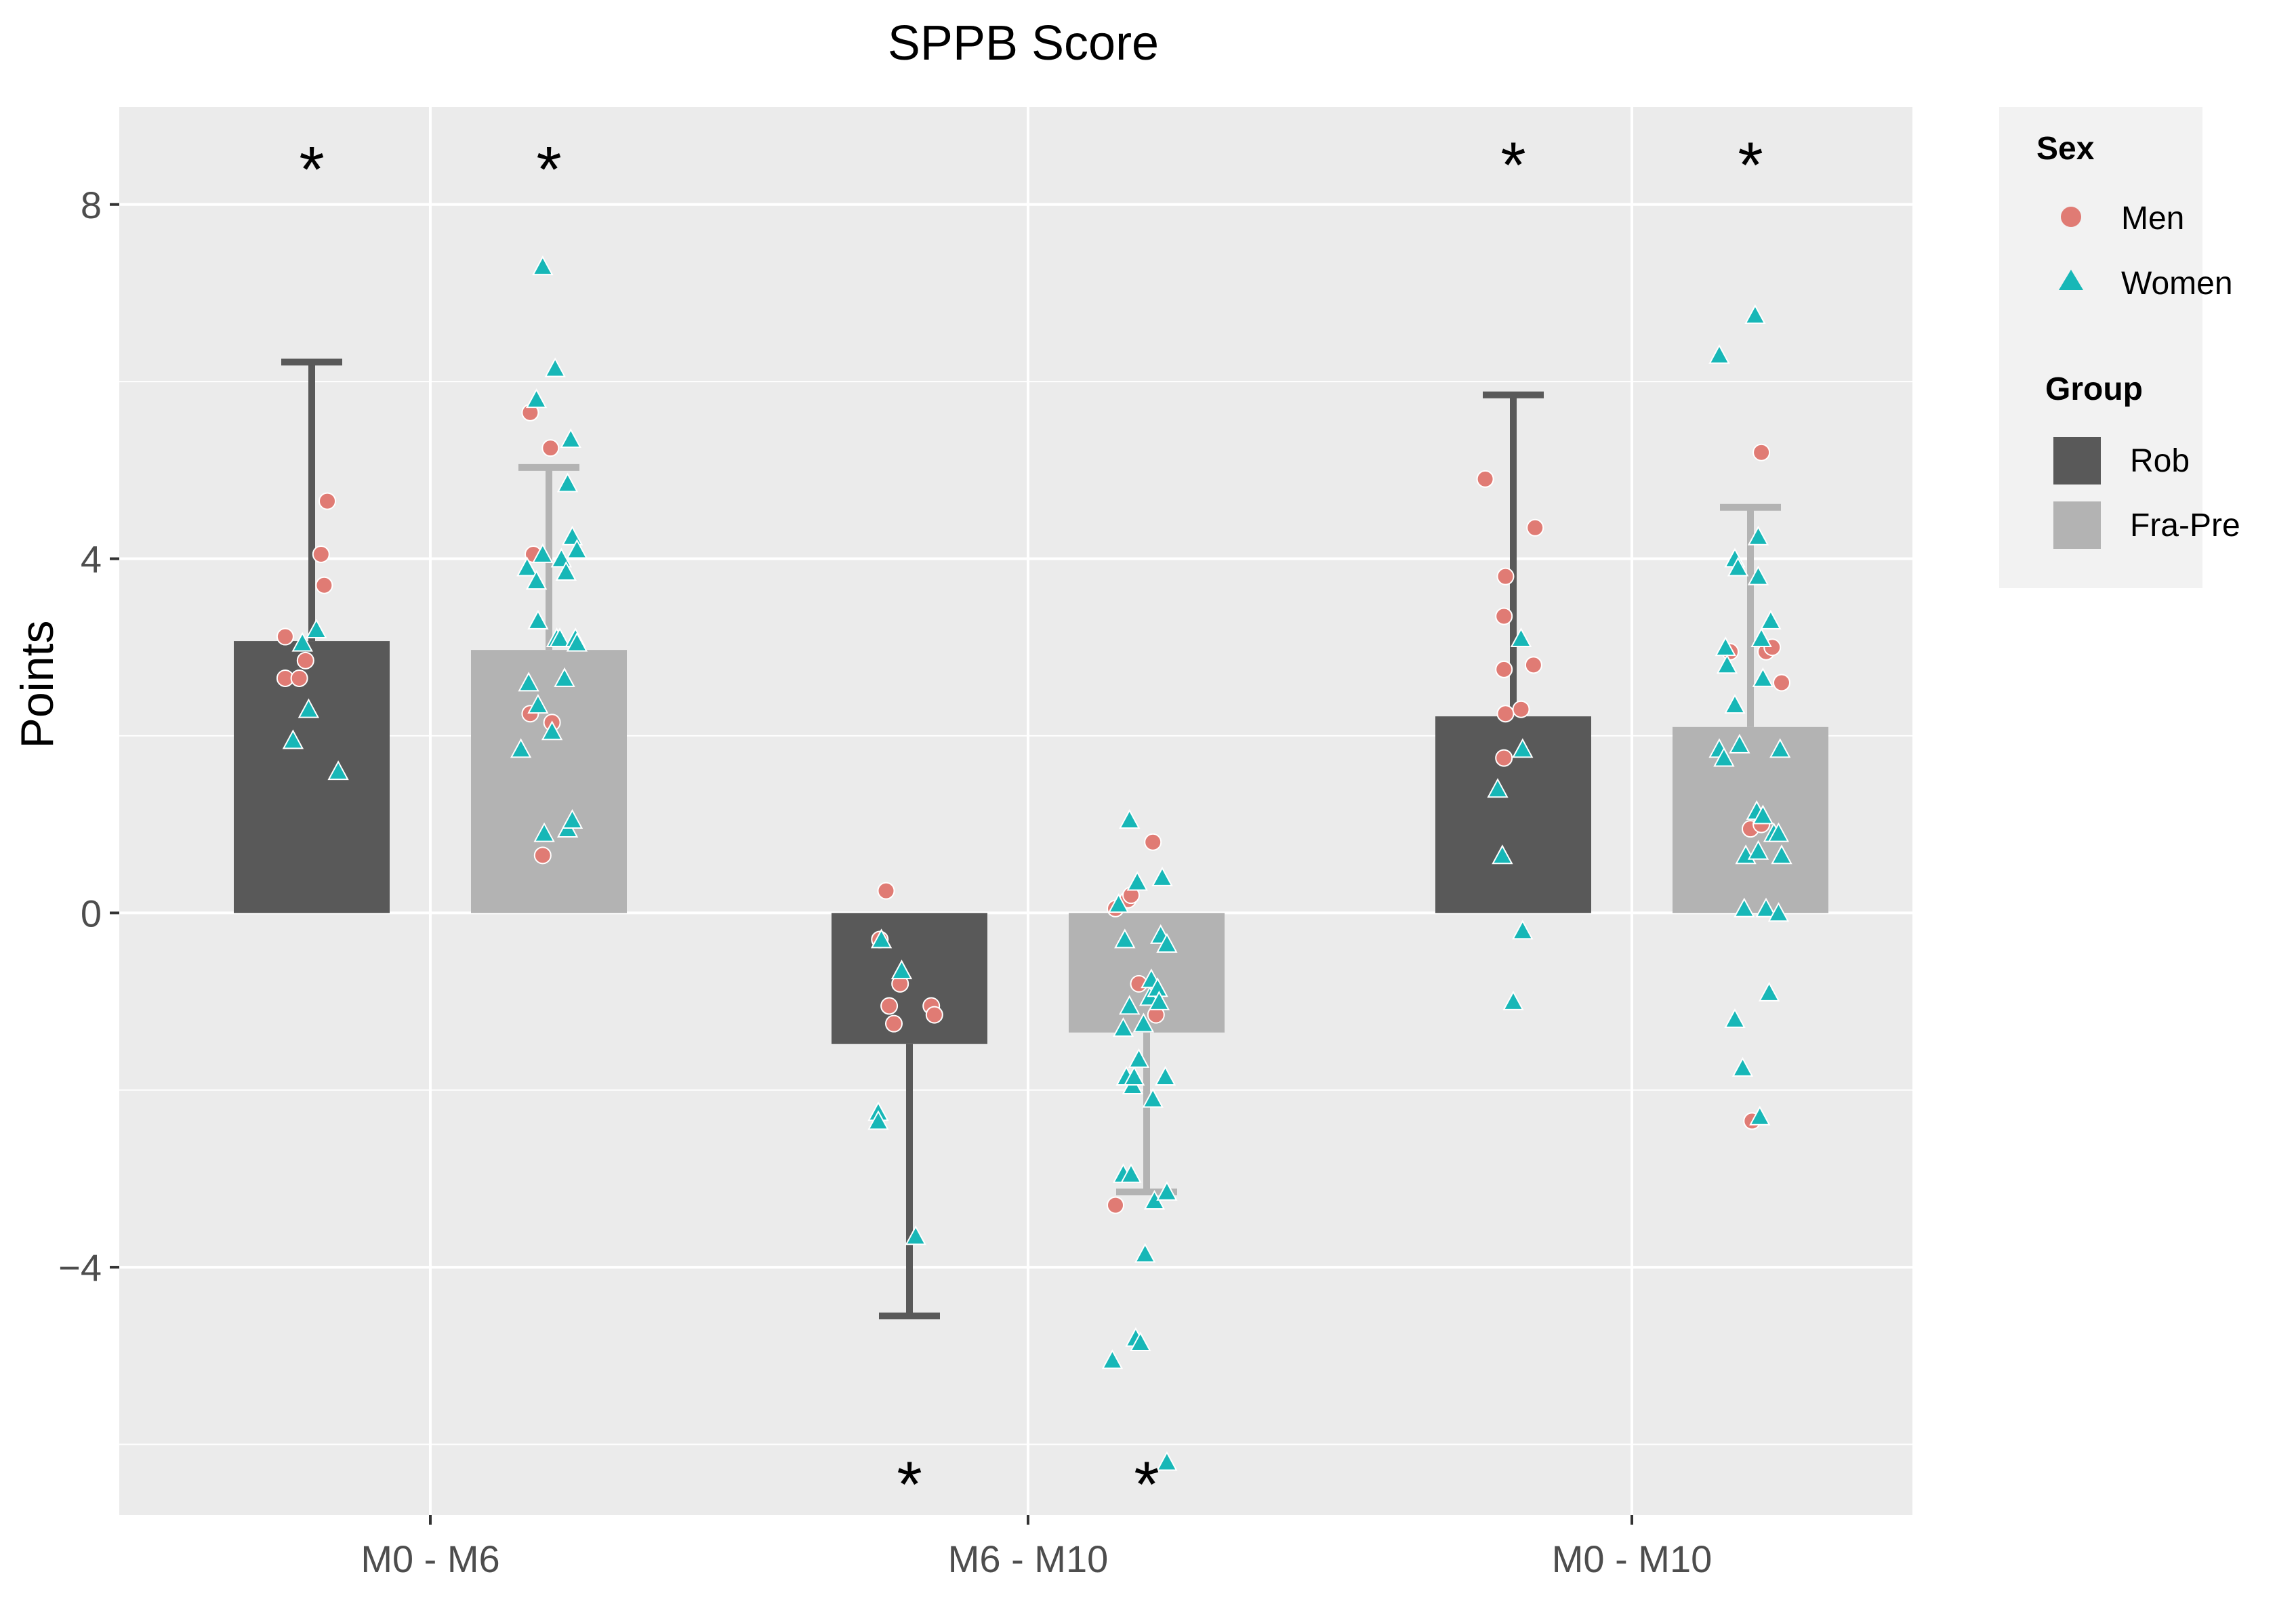 The width and height of the screenshot is (2296, 1608). I want to click on legend-rob-label: Rob, so click(2160, 461).